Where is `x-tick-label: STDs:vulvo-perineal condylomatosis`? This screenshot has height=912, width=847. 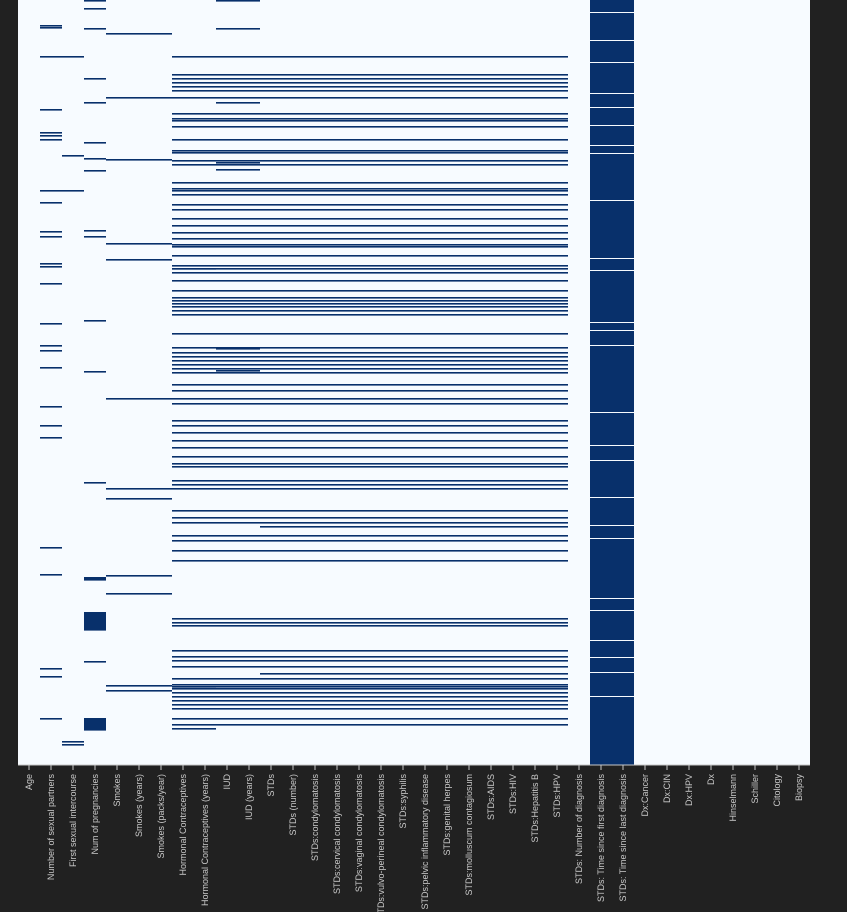
x-tick-label: STDs:vulvo-perineal condylomatosis is located at coordinates (381, 843).